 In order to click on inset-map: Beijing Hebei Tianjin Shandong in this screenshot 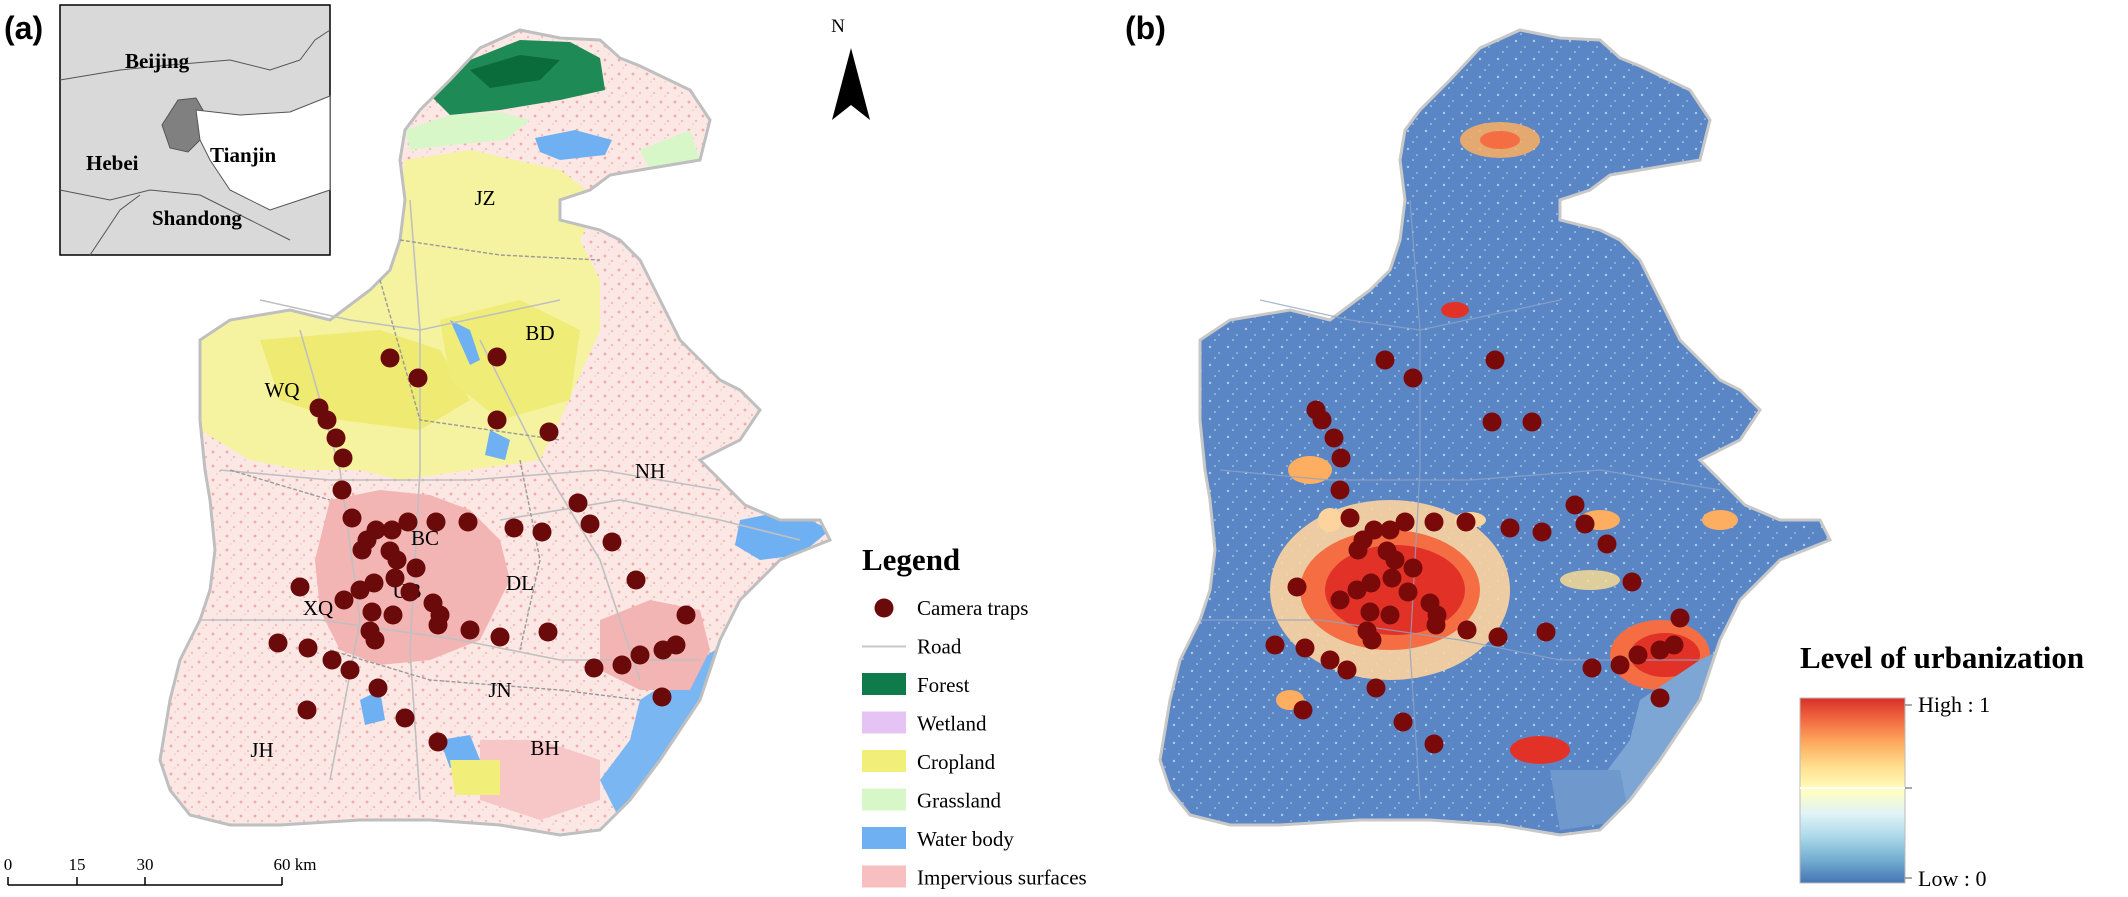, I will do `click(195, 130)`.